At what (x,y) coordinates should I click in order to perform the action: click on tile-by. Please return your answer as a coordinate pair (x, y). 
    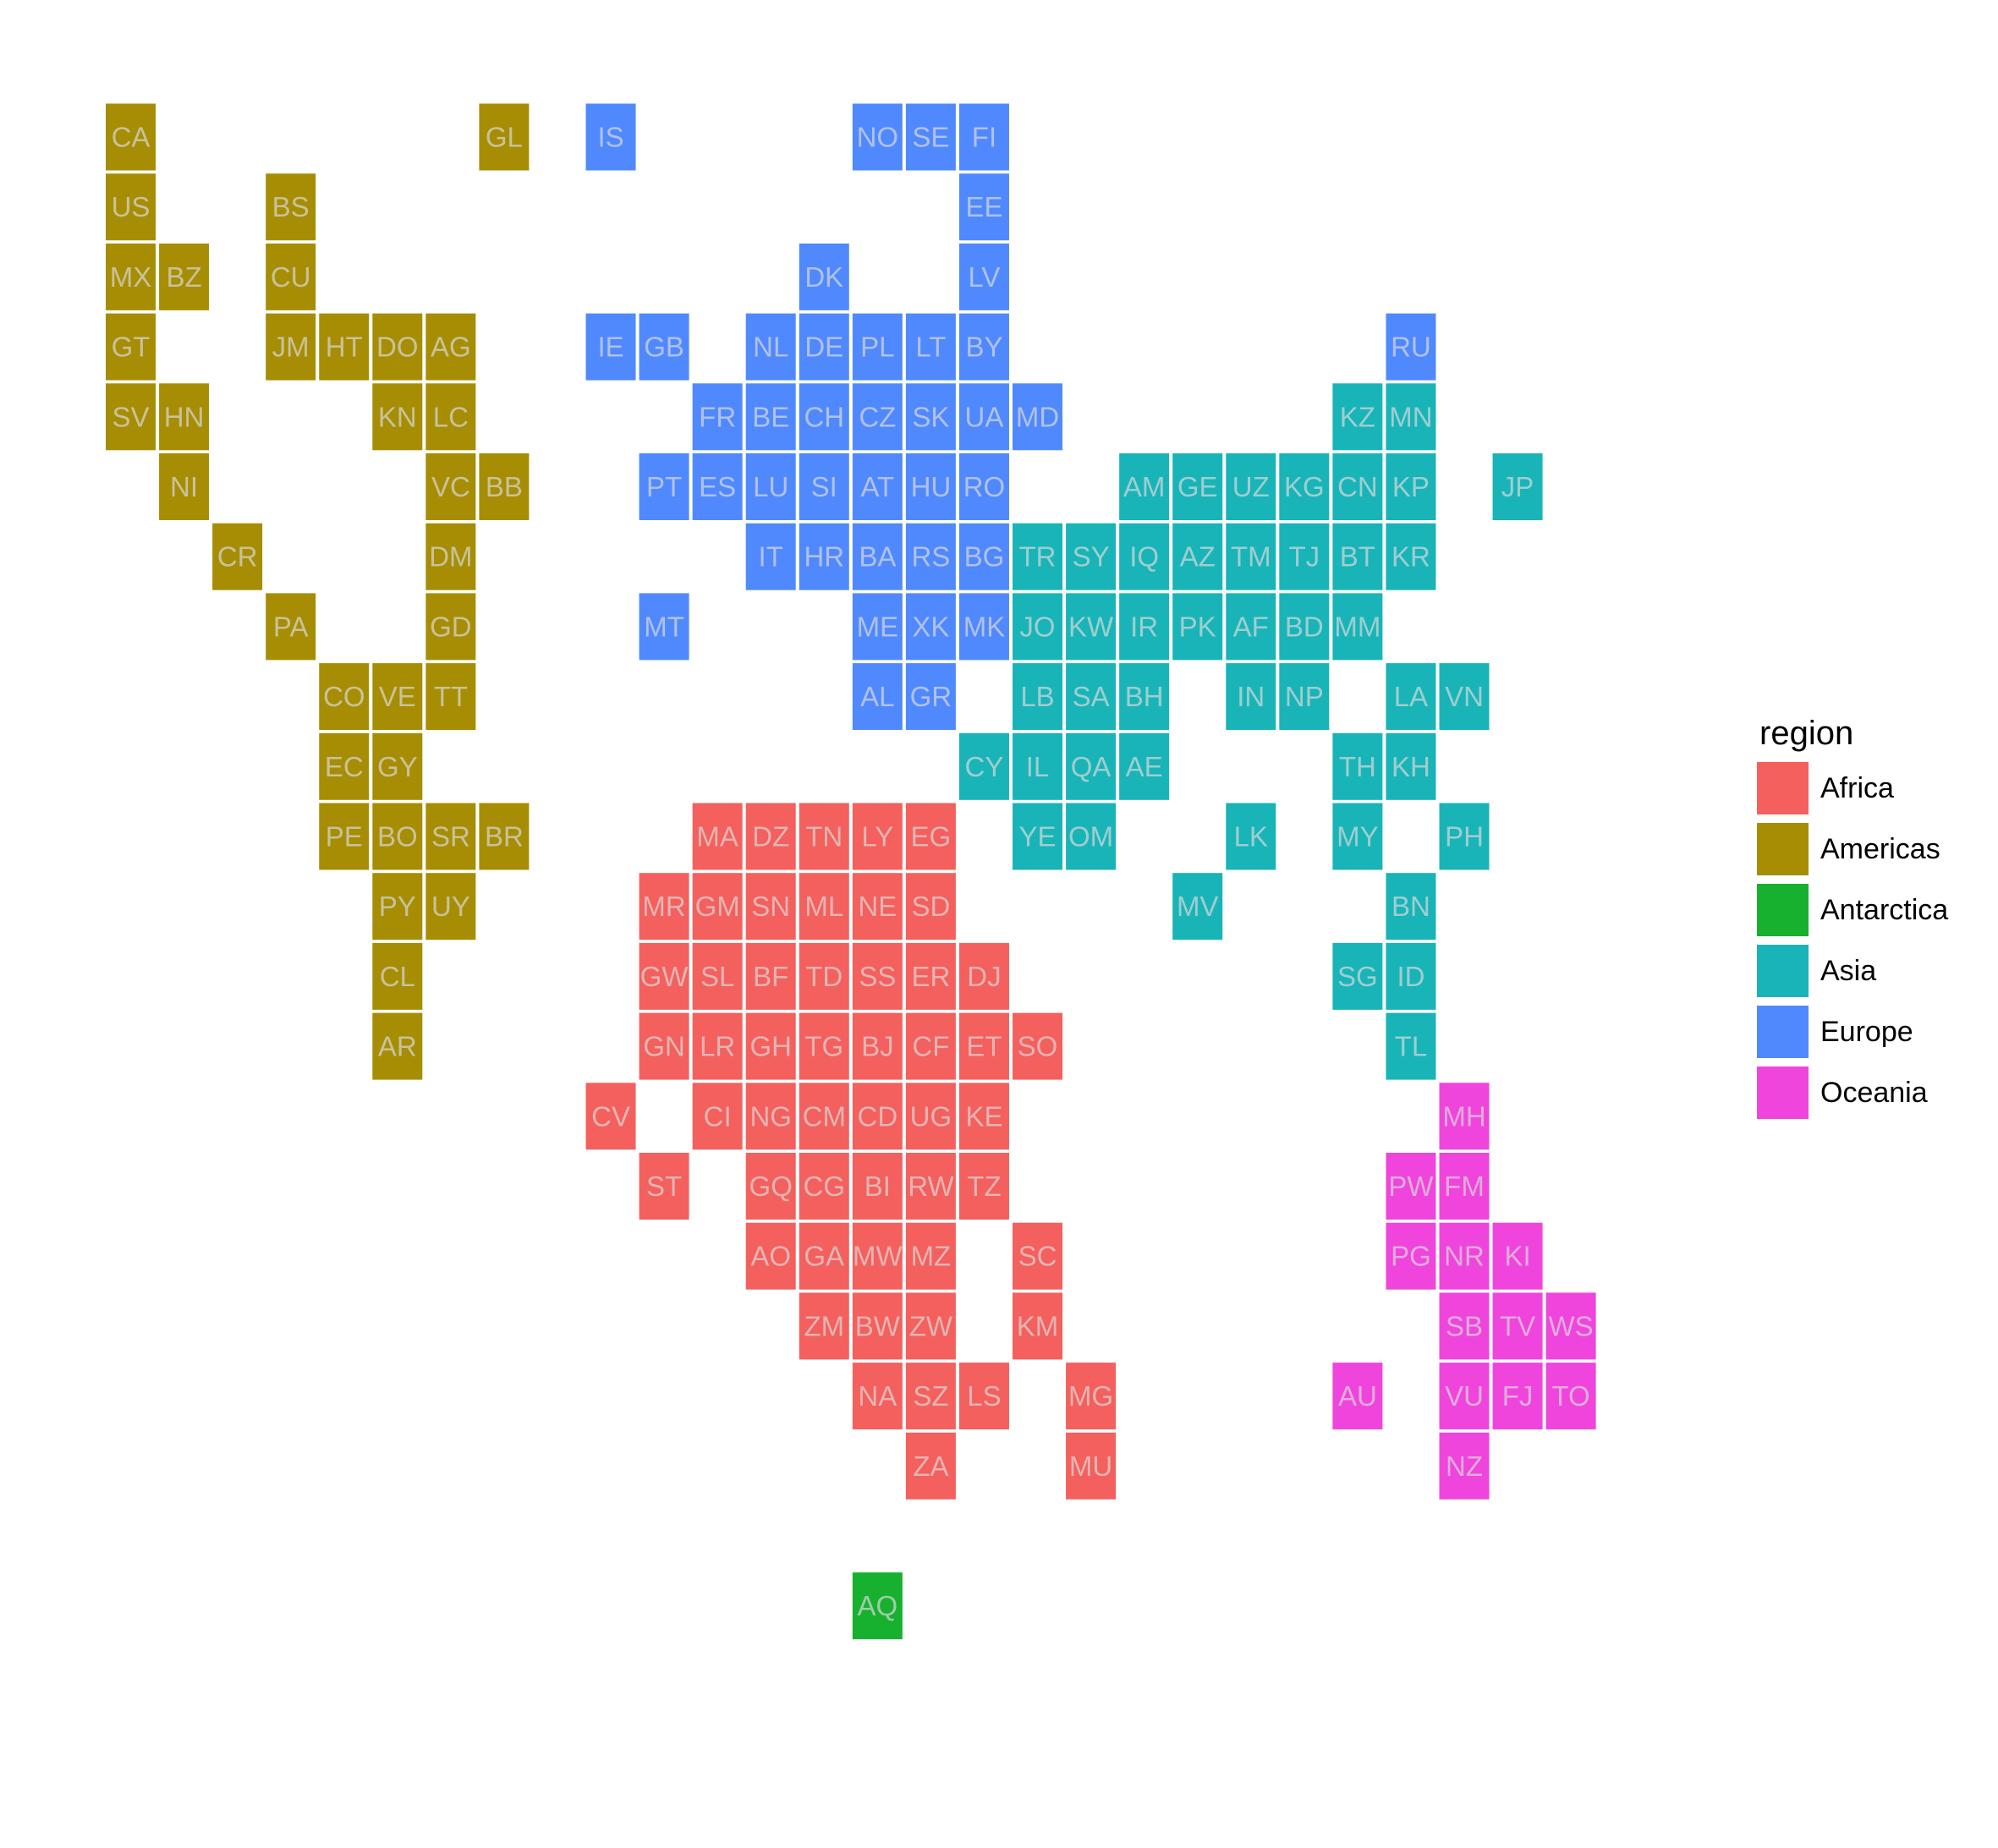
    Looking at the image, I should click on (983, 347).